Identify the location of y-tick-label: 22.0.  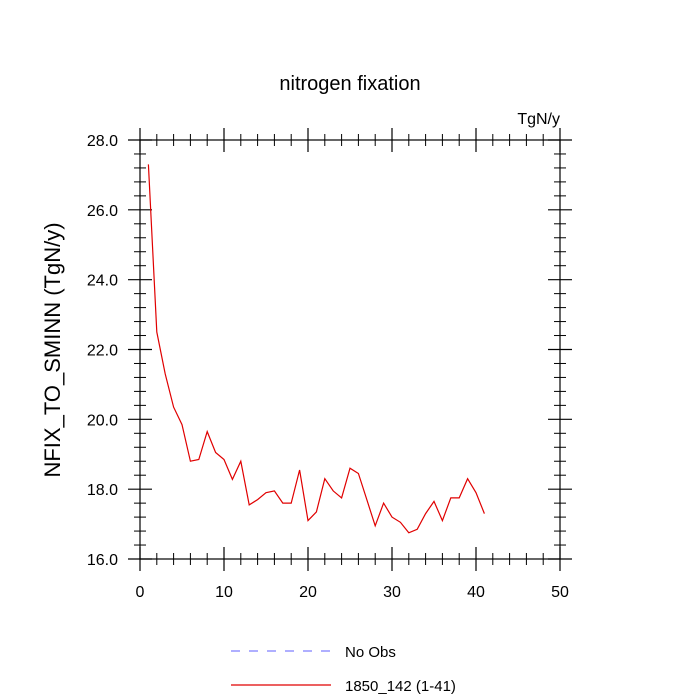
(102, 351).